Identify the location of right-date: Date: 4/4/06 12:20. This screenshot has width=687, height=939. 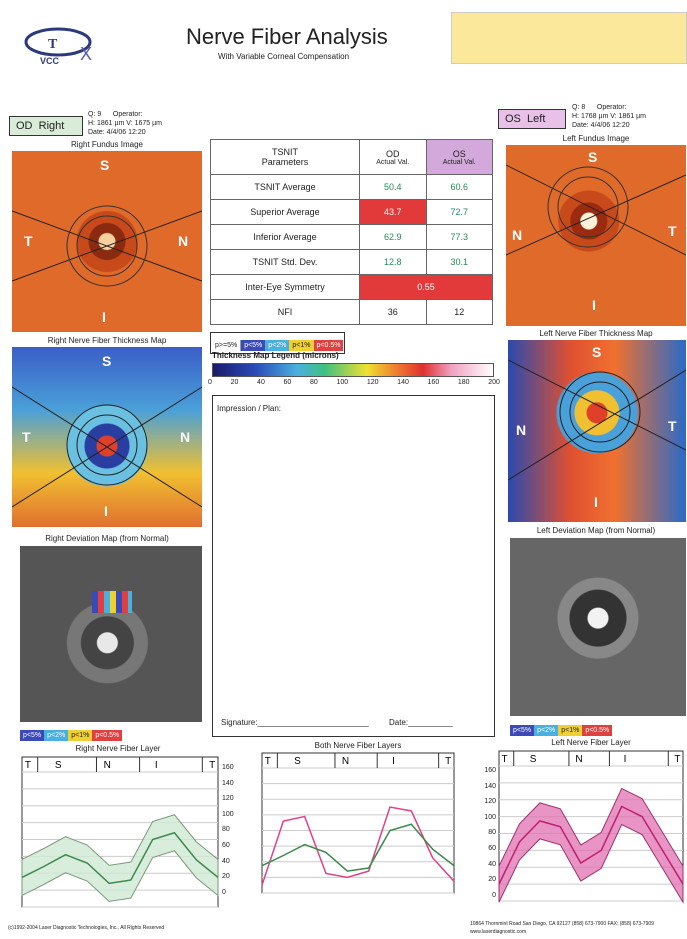
(117, 132).